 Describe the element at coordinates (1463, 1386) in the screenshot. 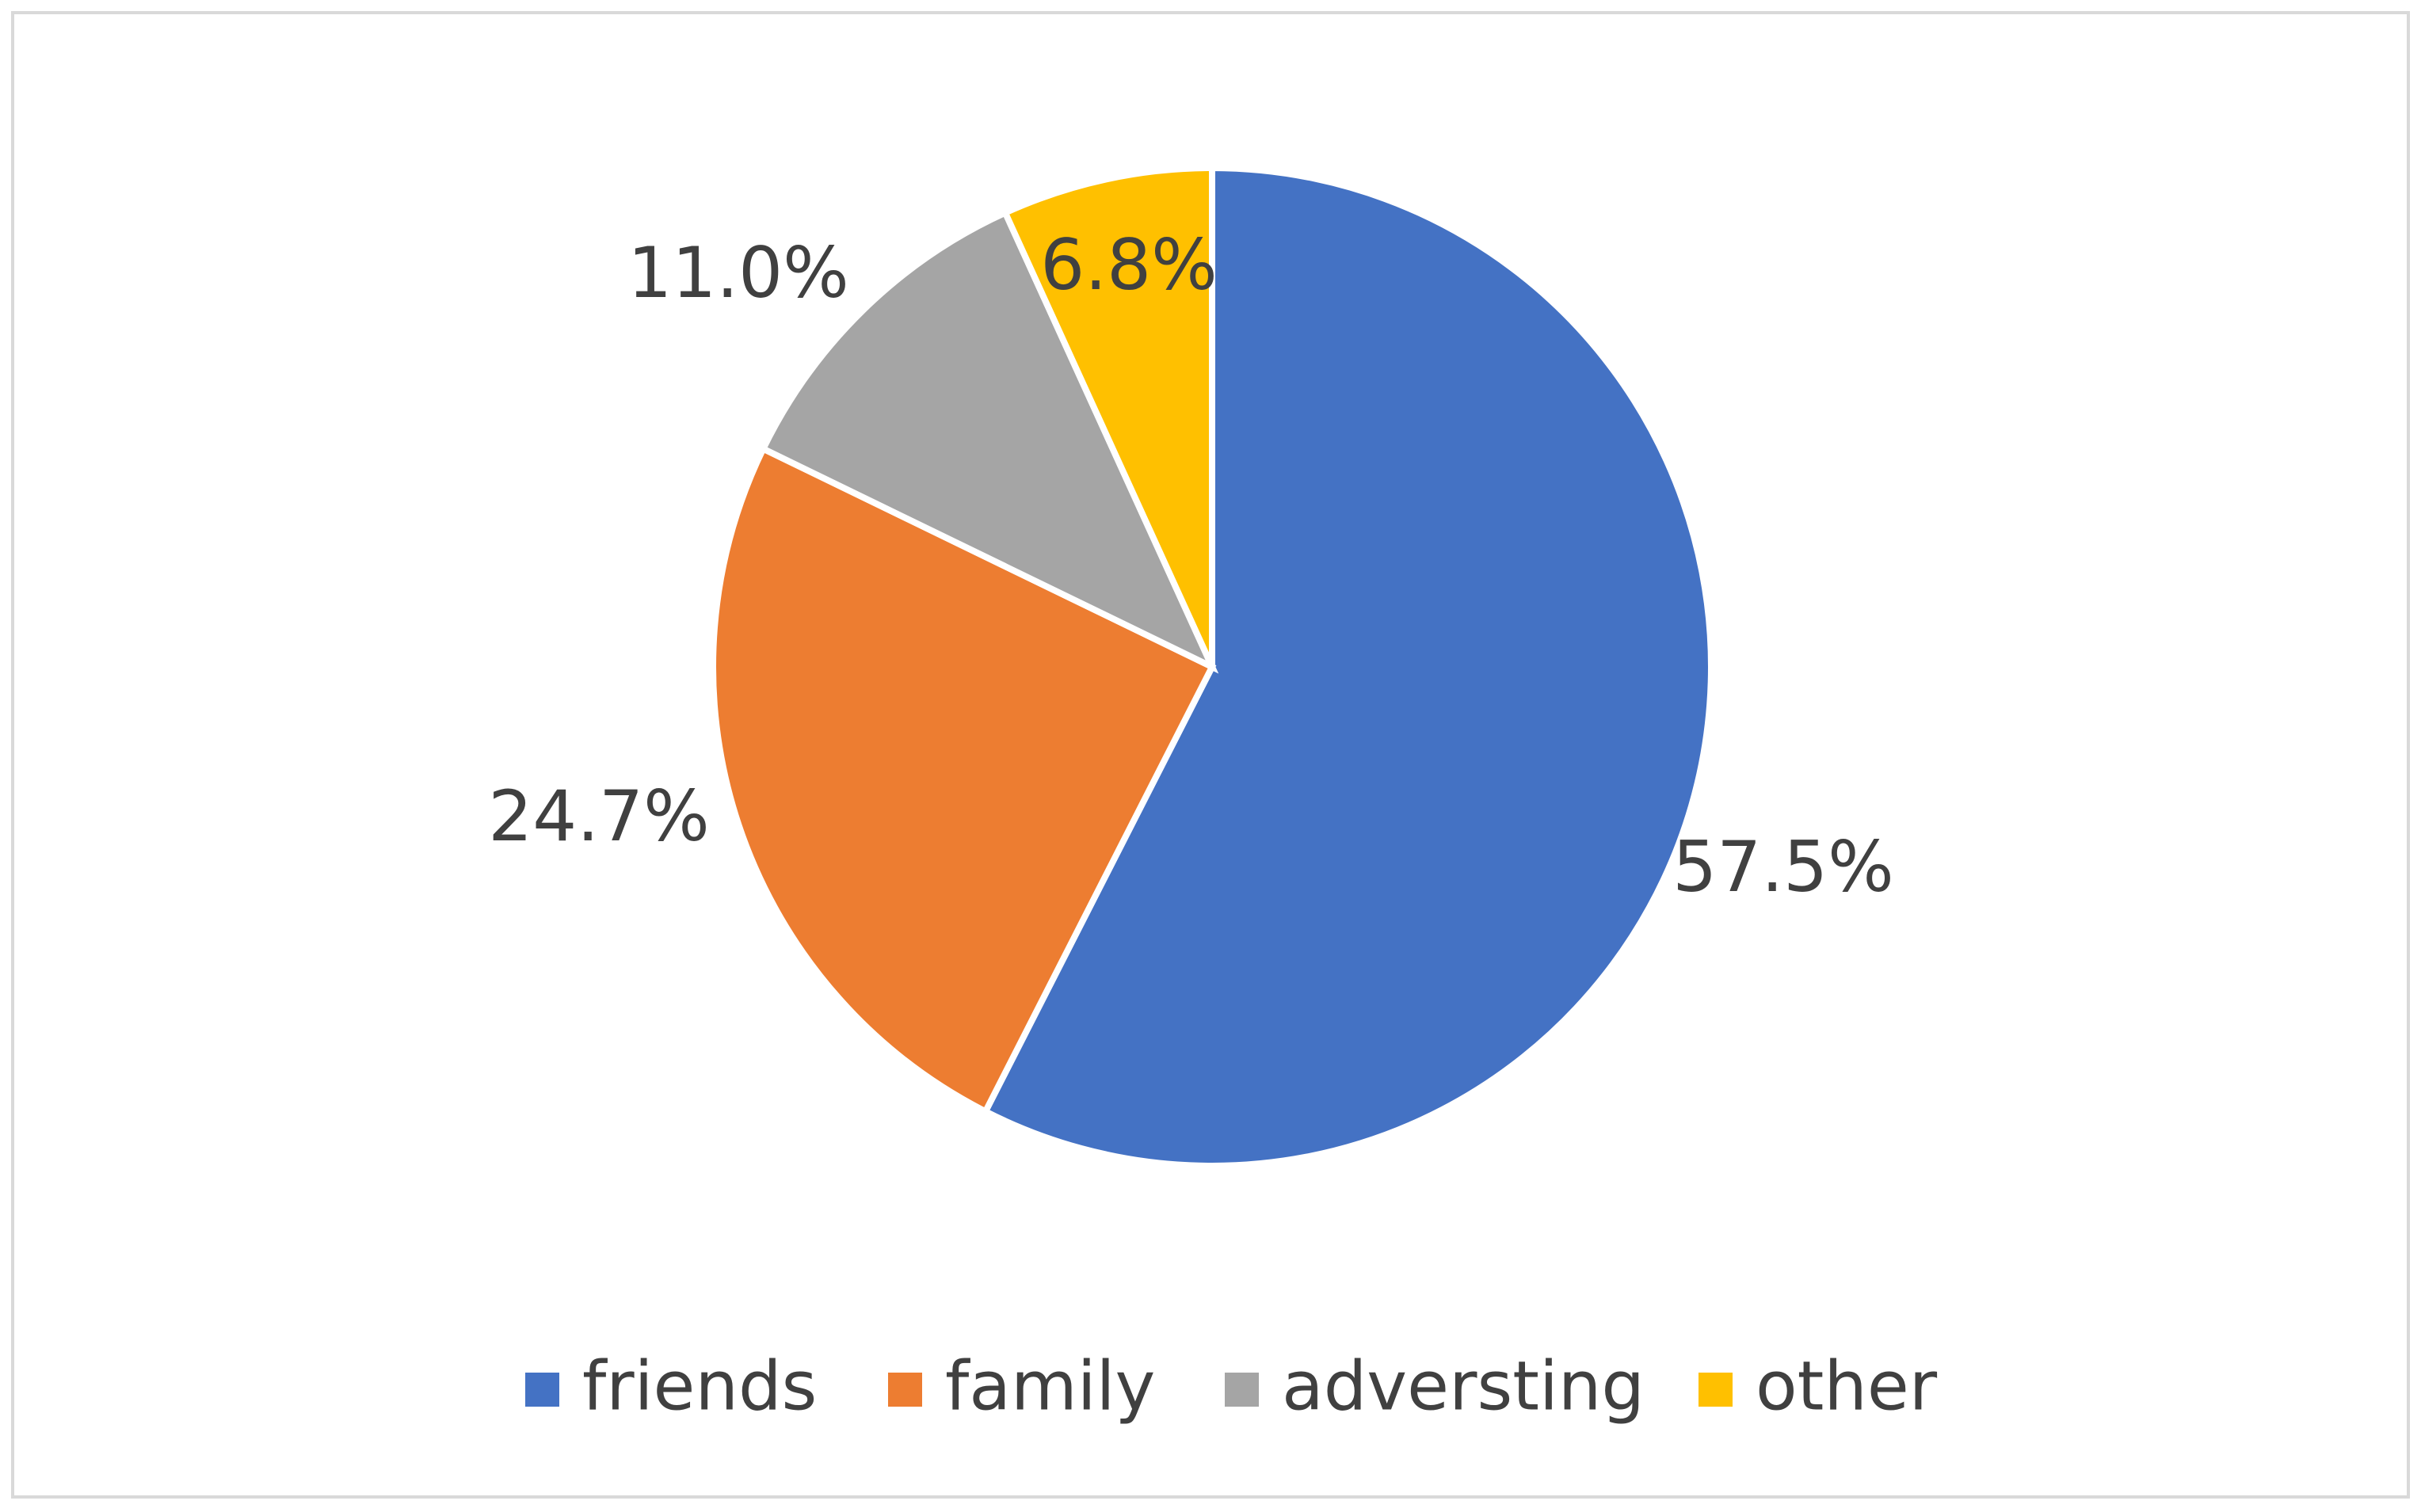

I see `legend-label: adversting` at that location.